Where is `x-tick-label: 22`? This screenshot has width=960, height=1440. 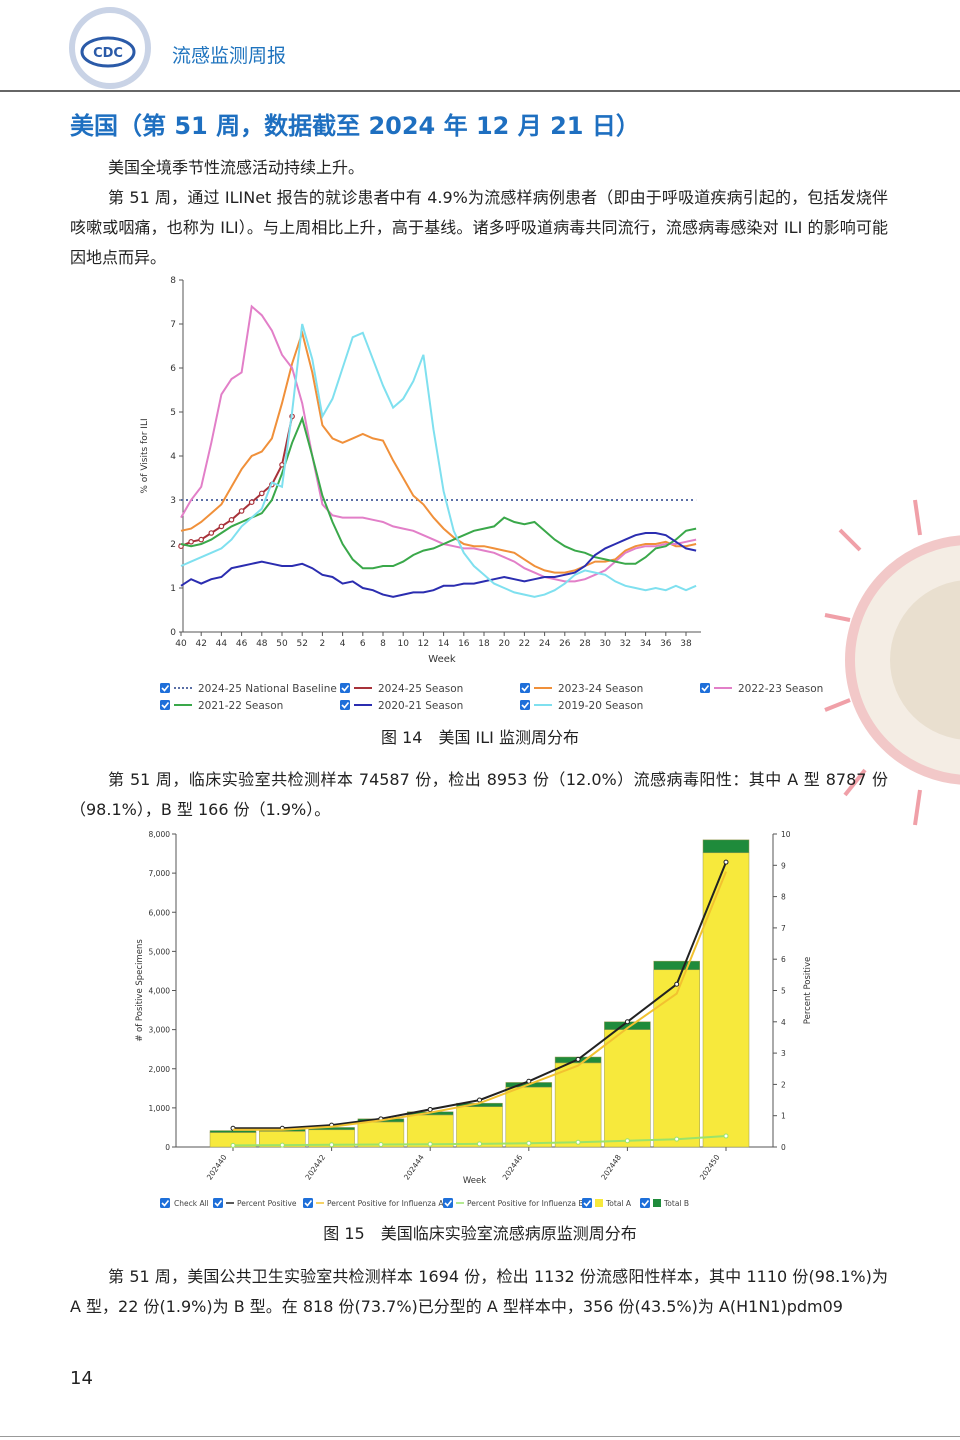
x-tick-label: 22 is located at coordinates (524, 644).